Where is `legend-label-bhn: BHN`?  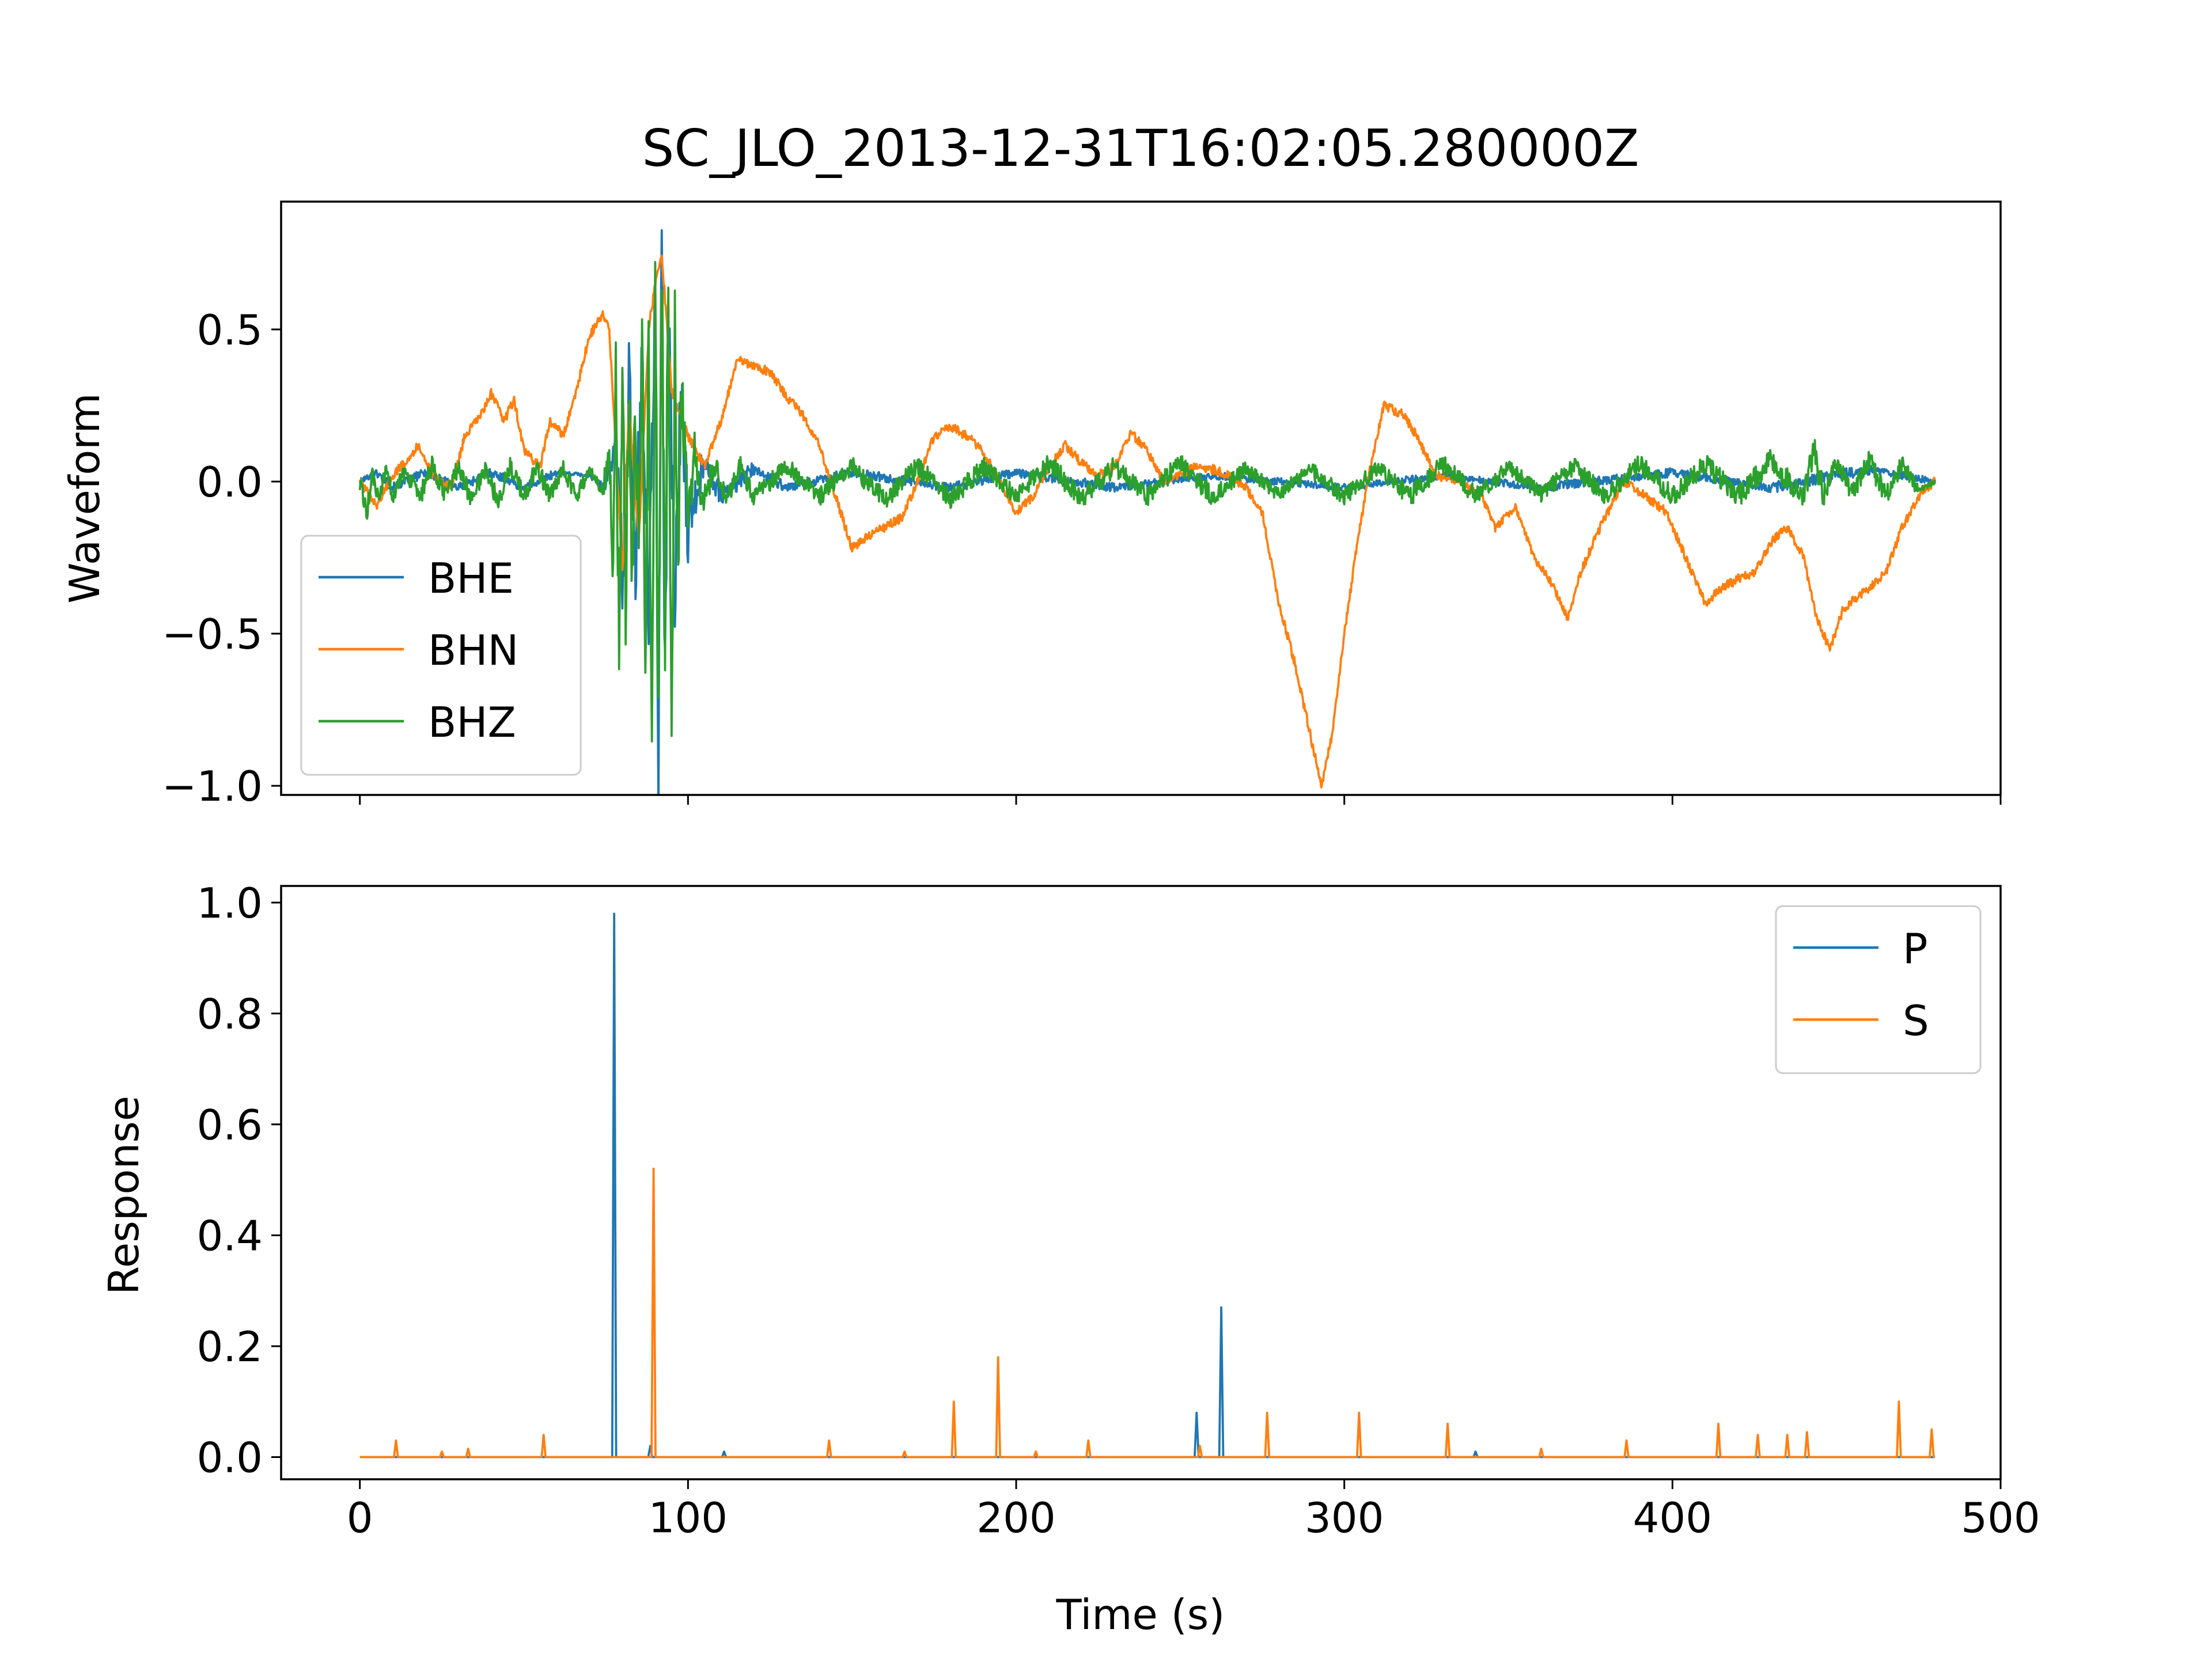
legend-label-bhn: BHN is located at coordinates (473, 650).